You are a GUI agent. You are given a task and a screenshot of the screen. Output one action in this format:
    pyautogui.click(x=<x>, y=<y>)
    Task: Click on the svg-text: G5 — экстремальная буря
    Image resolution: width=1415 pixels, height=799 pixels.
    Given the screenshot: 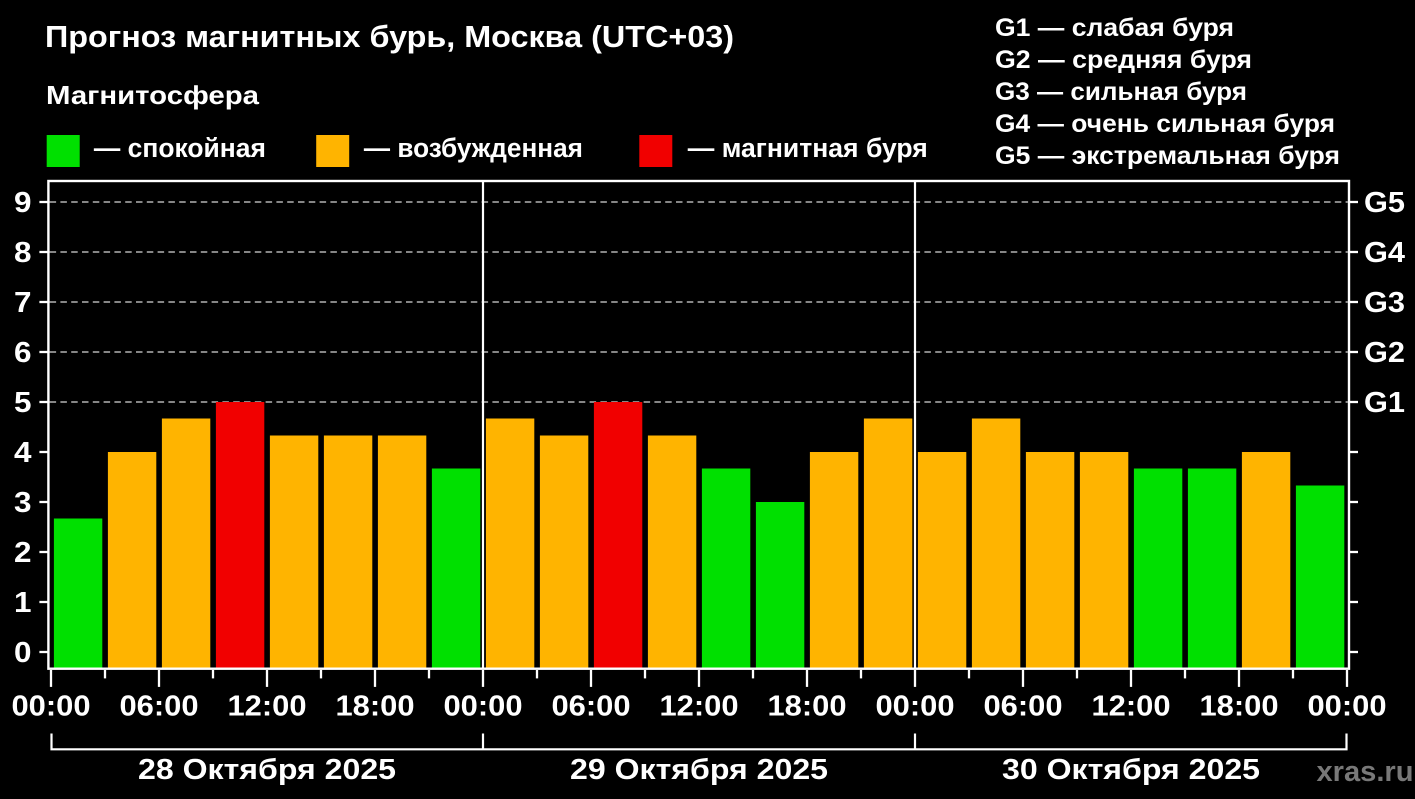 What is the action you would take?
    pyautogui.click(x=1167, y=156)
    